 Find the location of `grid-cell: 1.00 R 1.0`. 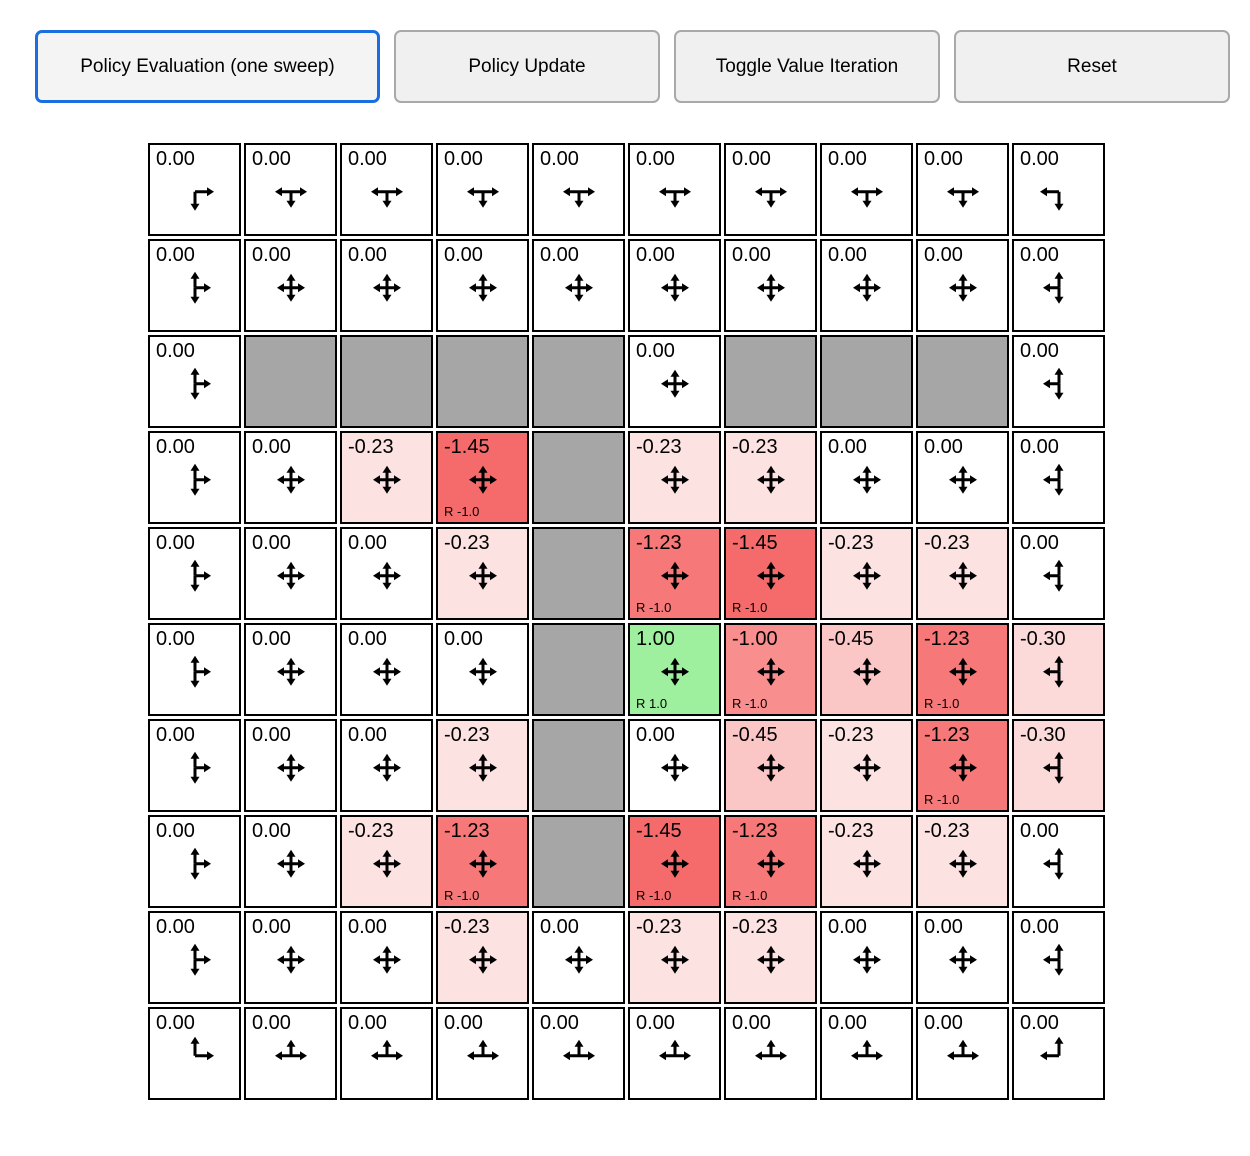

grid-cell: 1.00 R 1.0 is located at coordinates (674, 669).